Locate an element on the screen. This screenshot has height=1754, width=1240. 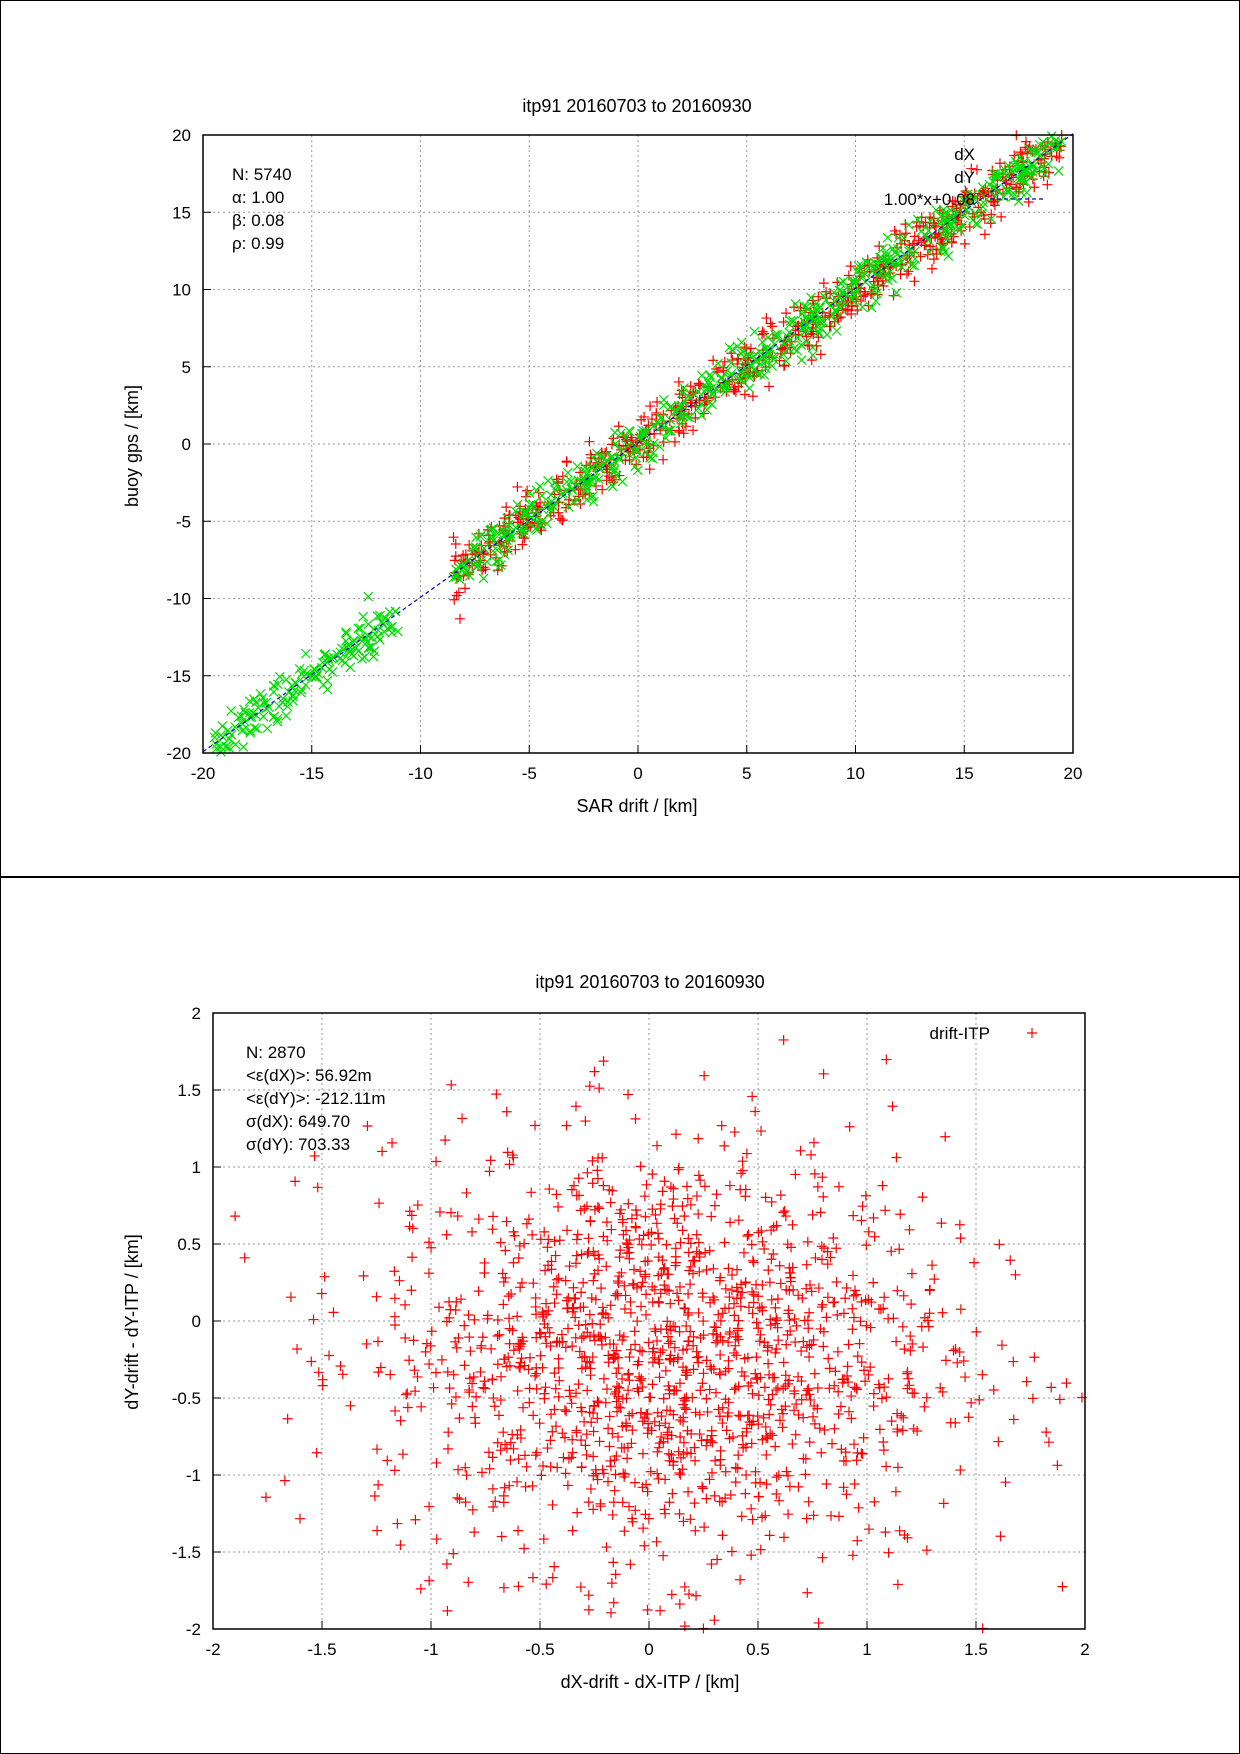
x-tick-label: -2 is located at coordinates (212, 1649).